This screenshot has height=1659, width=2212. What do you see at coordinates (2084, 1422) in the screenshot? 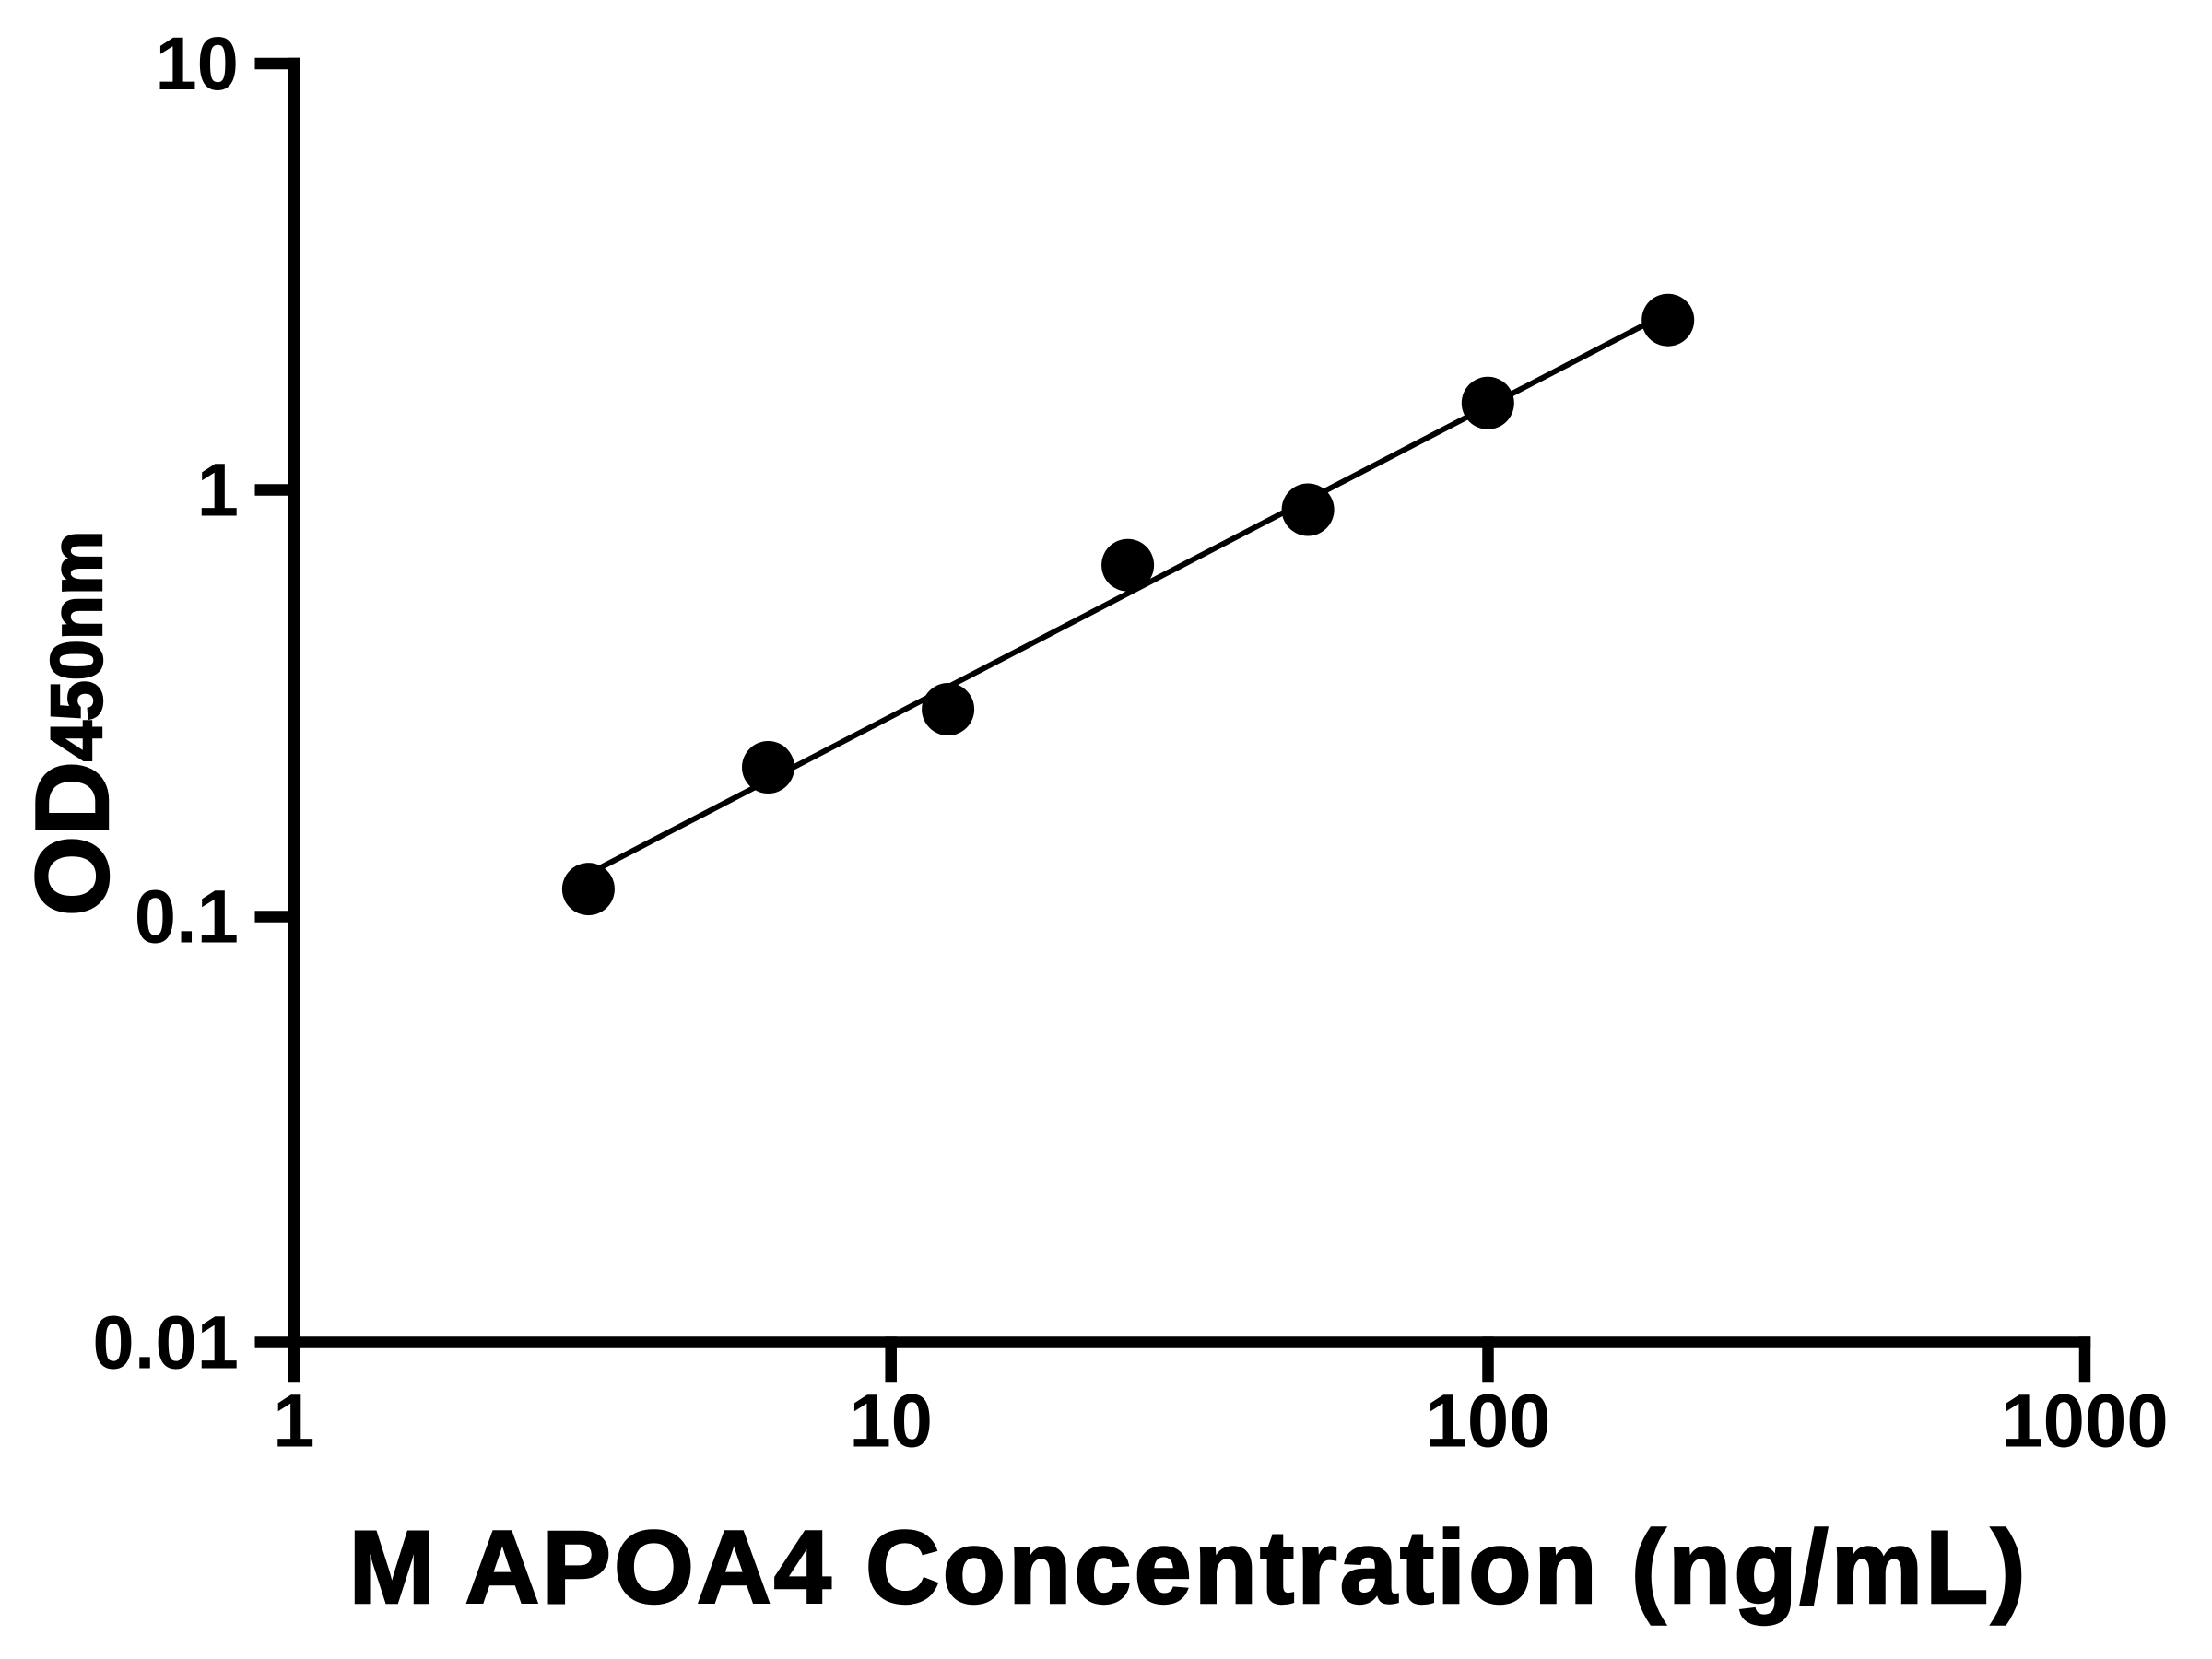
I see `svg-text: 1000` at bounding box center [2084, 1422].